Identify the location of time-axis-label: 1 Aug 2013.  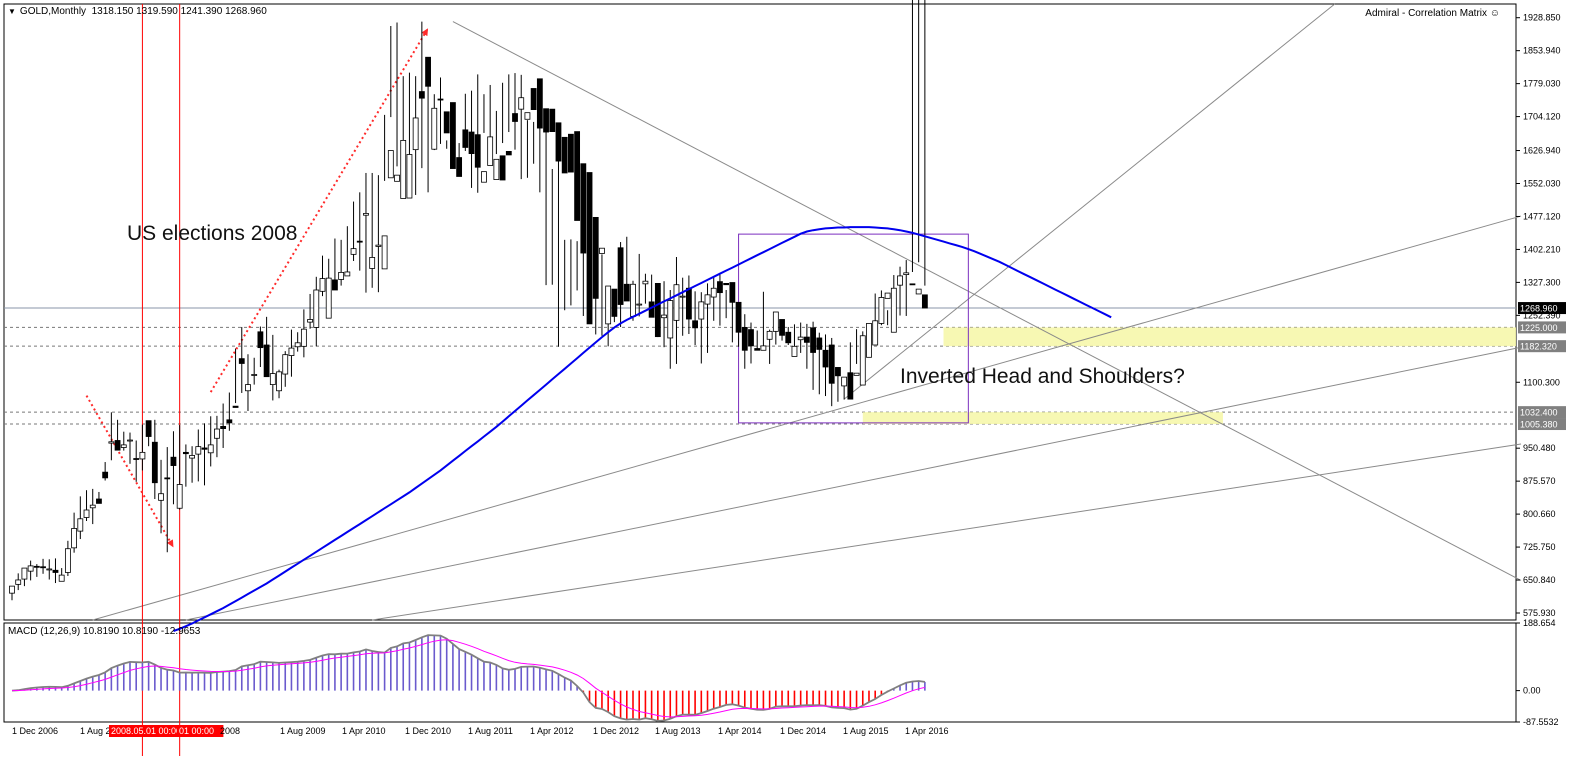
(678, 731).